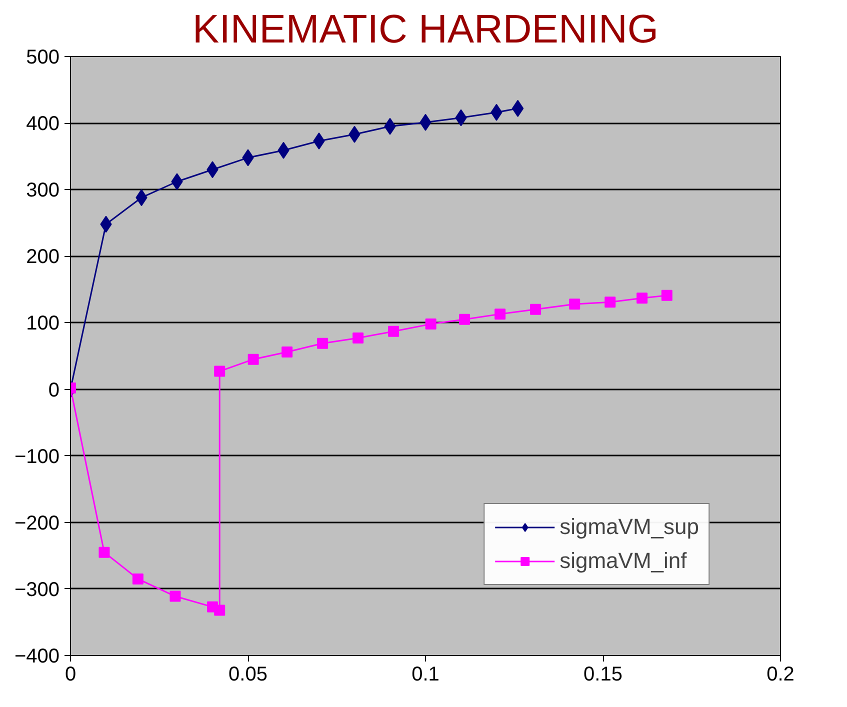 The width and height of the screenshot is (847, 707). What do you see at coordinates (43, 57) in the screenshot?
I see `y-tick-label: 500` at bounding box center [43, 57].